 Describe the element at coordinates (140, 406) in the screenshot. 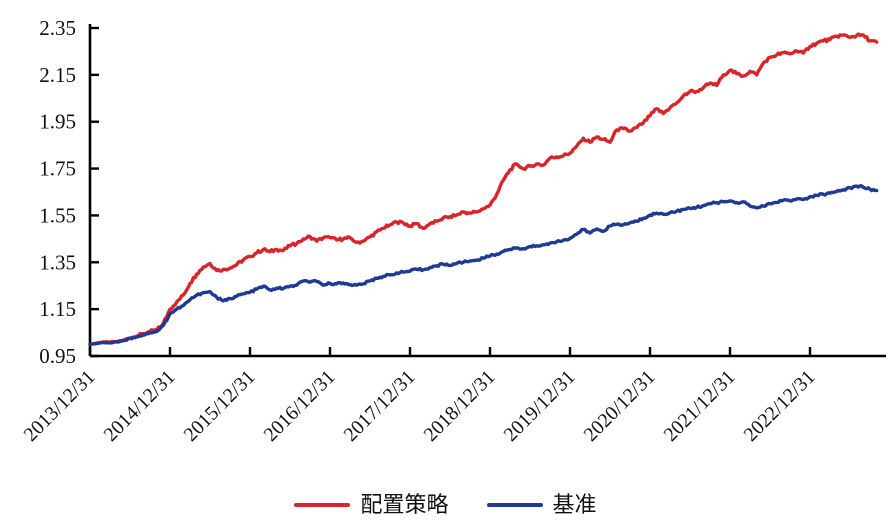

I see `x-tick-label: 2014/12/31` at that location.